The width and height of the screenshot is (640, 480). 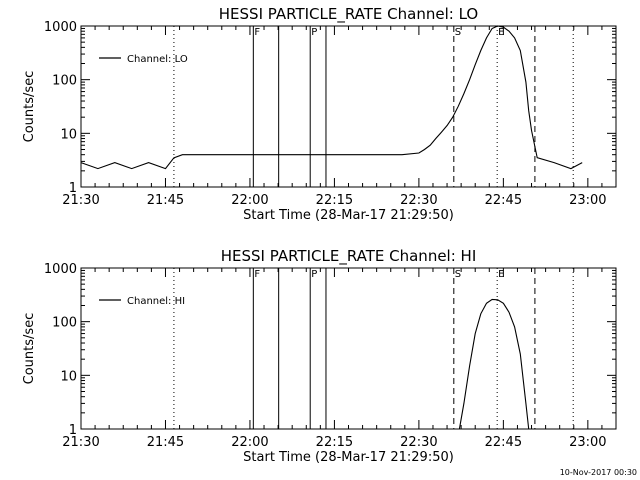 I want to click on data-series-line, so click(x=494, y=364).